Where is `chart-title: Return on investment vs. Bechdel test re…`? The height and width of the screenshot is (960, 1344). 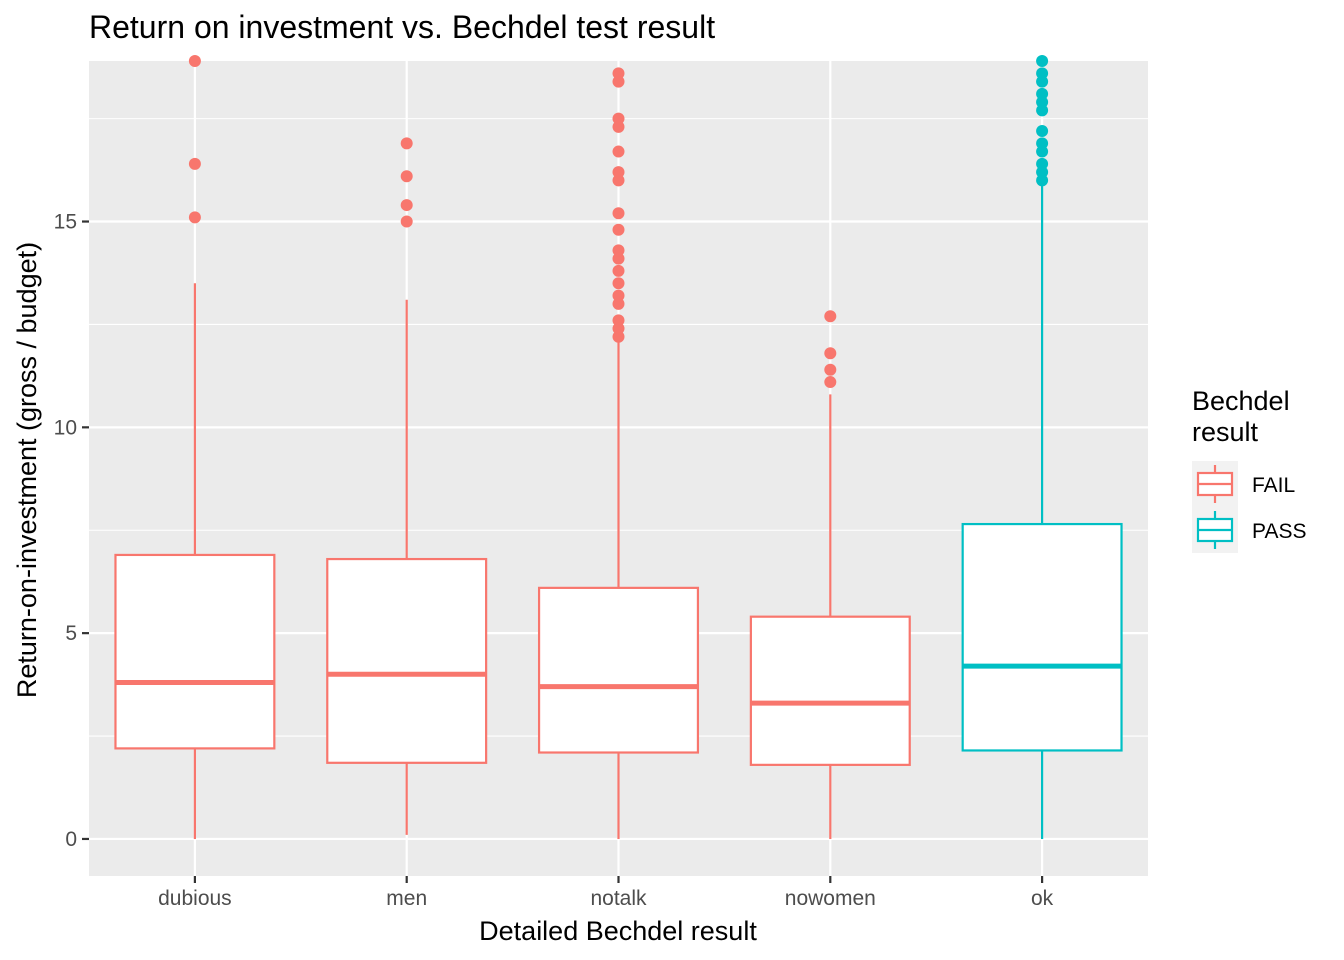 chart-title: Return on investment vs. Bechdel test re… is located at coordinates (402, 27).